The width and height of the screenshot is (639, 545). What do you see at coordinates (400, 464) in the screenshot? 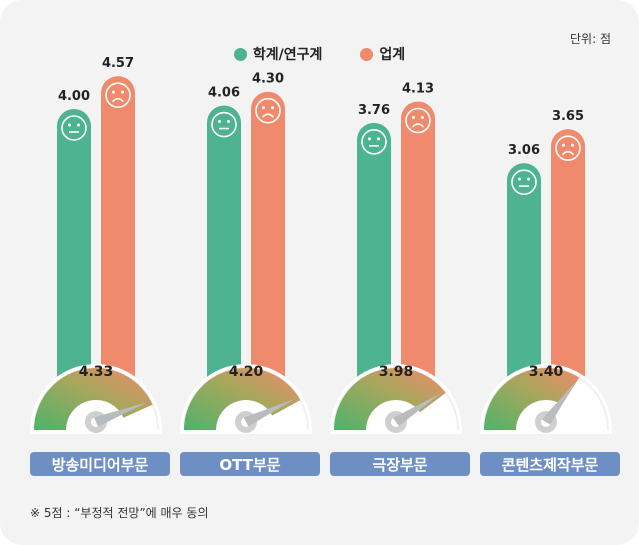
I see `category-label: 극장부문` at bounding box center [400, 464].